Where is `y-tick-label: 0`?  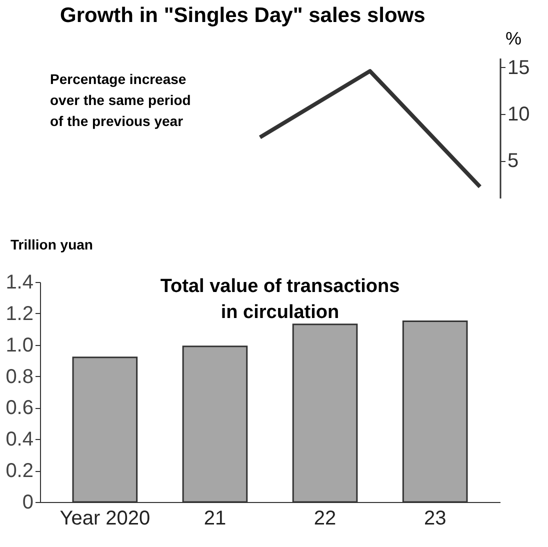 y-tick-label: 0 is located at coordinates (28, 503).